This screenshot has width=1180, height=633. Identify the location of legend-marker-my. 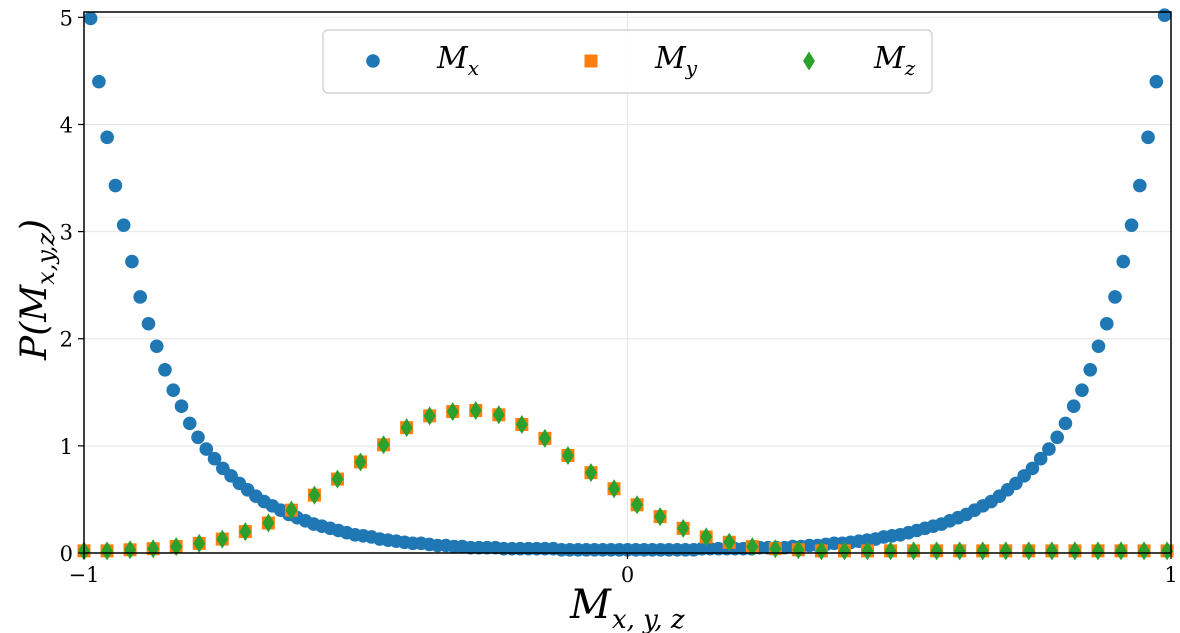
(591, 61).